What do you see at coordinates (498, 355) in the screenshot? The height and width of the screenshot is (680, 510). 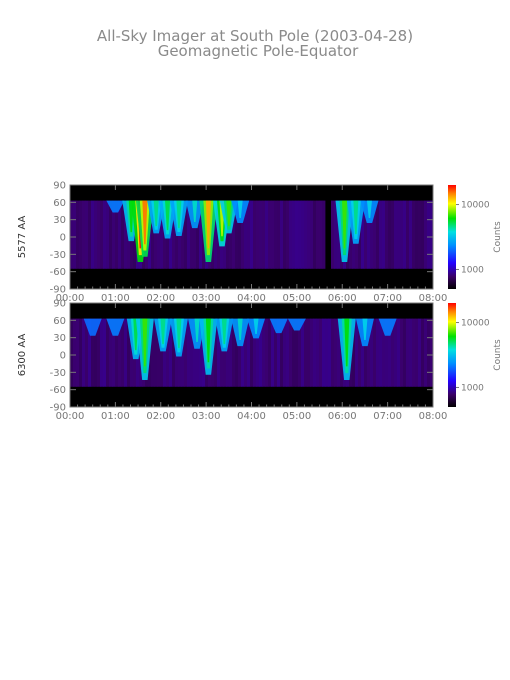 I see `colorbar-label-6300: Counts` at bounding box center [498, 355].